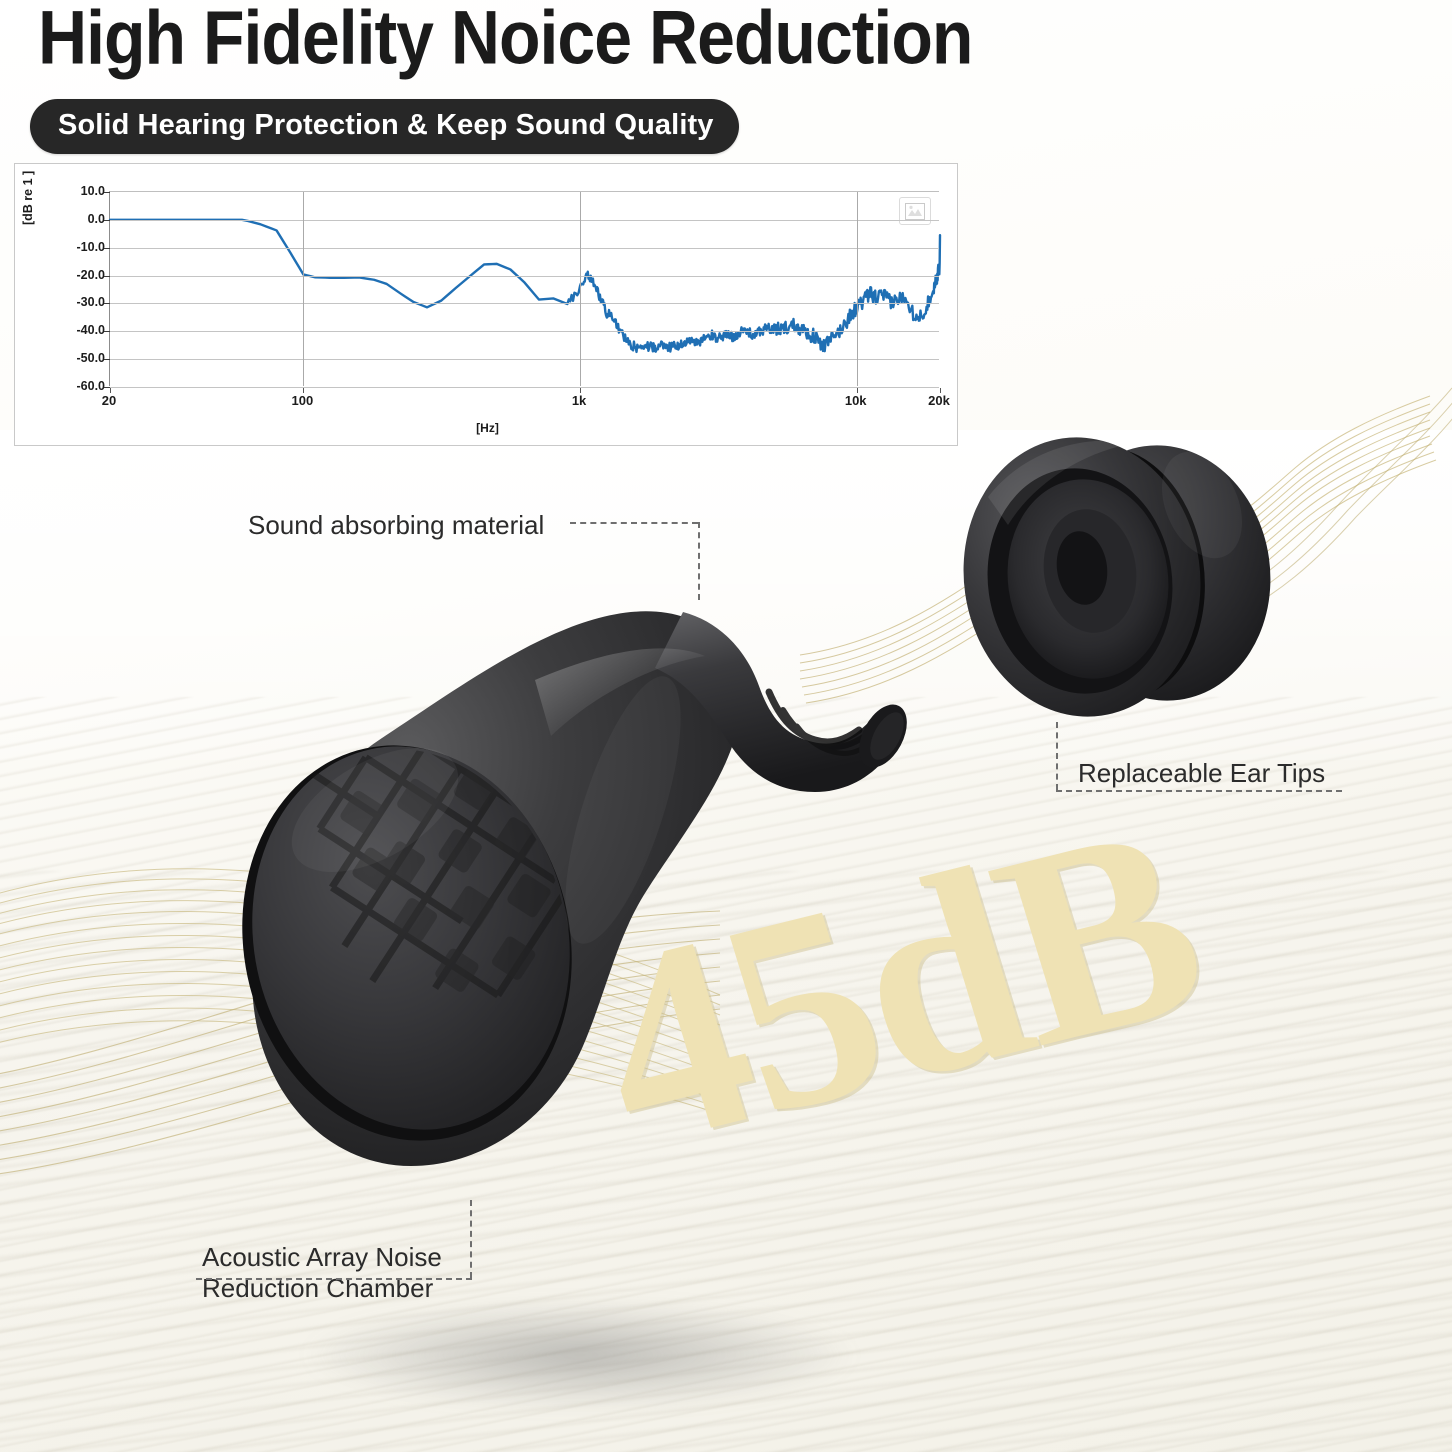  I want to click on callout-acoustic-array-chamber: Acoustic Array Noise Reduction Chamber, so click(322, 1273).